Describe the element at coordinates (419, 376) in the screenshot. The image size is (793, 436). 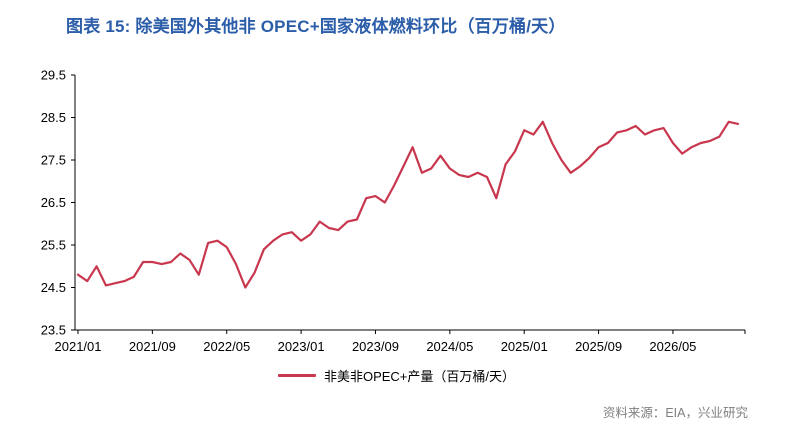
I see `legend-series-label: 非美非OPEC+产量（百万桶/天）` at that location.